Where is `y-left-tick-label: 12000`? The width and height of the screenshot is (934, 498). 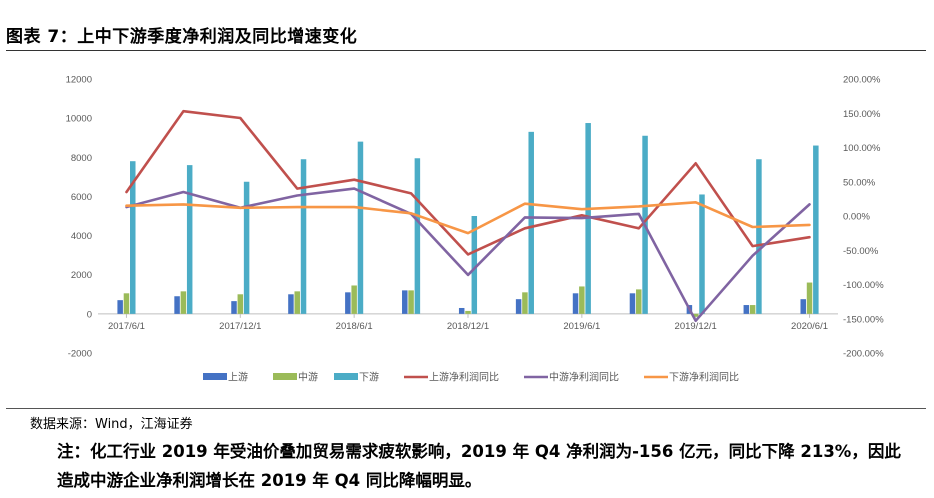 y-left-tick-label: 12000 is located at coordinates (79, 80).